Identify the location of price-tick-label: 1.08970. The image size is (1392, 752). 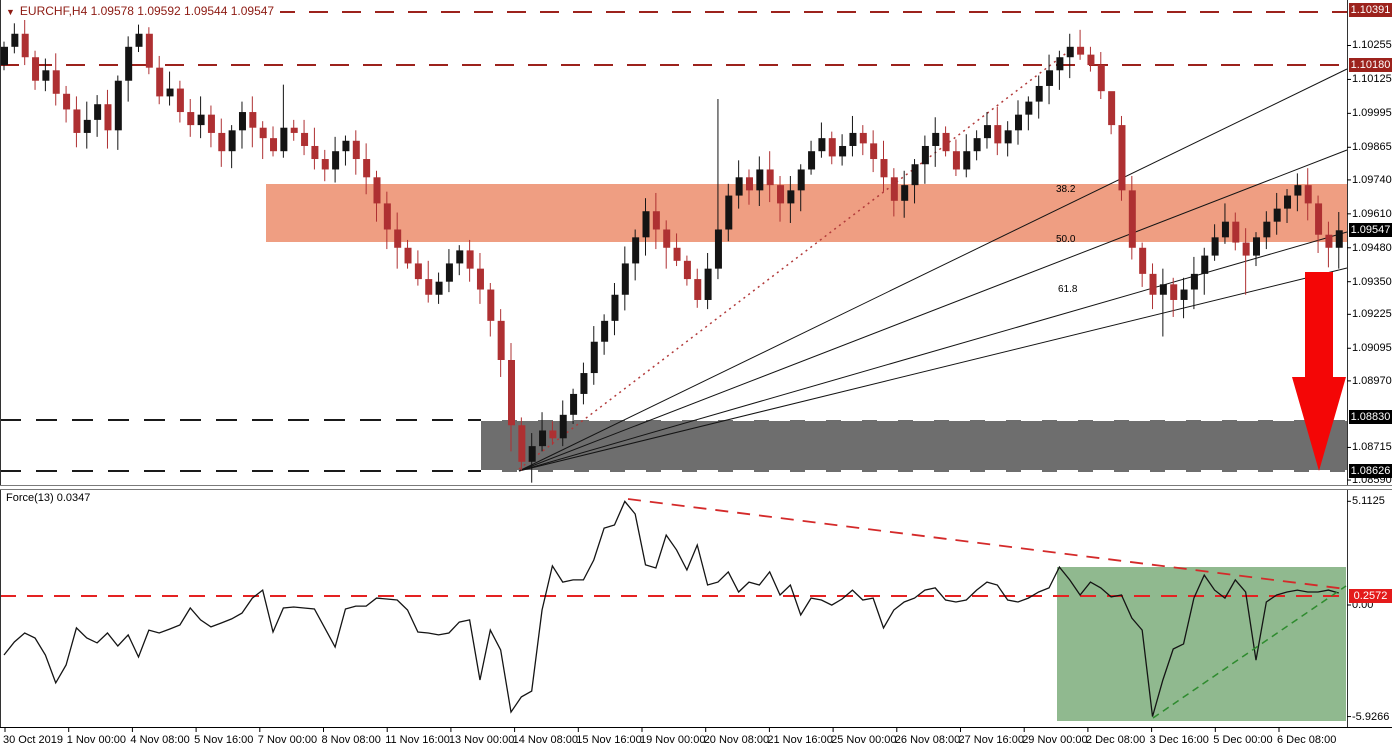
(1372, 380).